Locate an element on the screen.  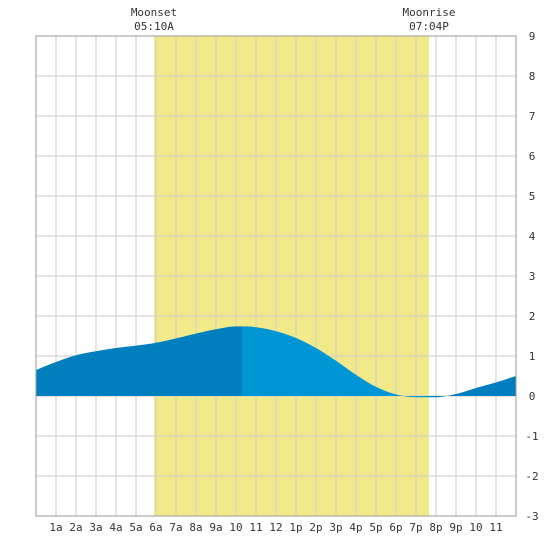
y-tick-label: -3 is located at coordinates (531, 516).